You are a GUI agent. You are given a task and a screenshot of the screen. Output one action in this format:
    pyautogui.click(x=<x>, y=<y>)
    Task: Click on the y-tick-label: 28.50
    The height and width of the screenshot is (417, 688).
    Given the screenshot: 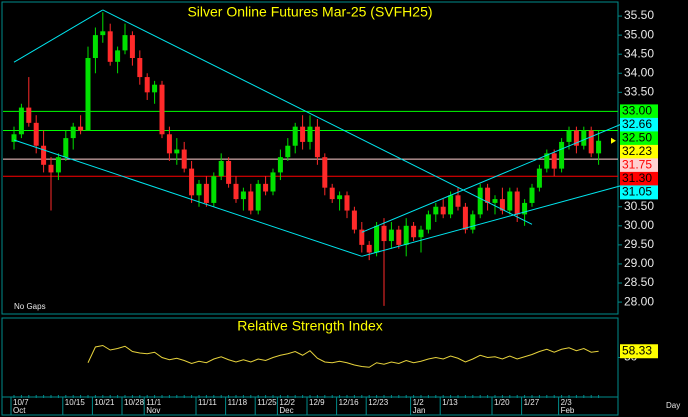 What is the action you would take?
    pyautogui.click(x=639, y=282)
    